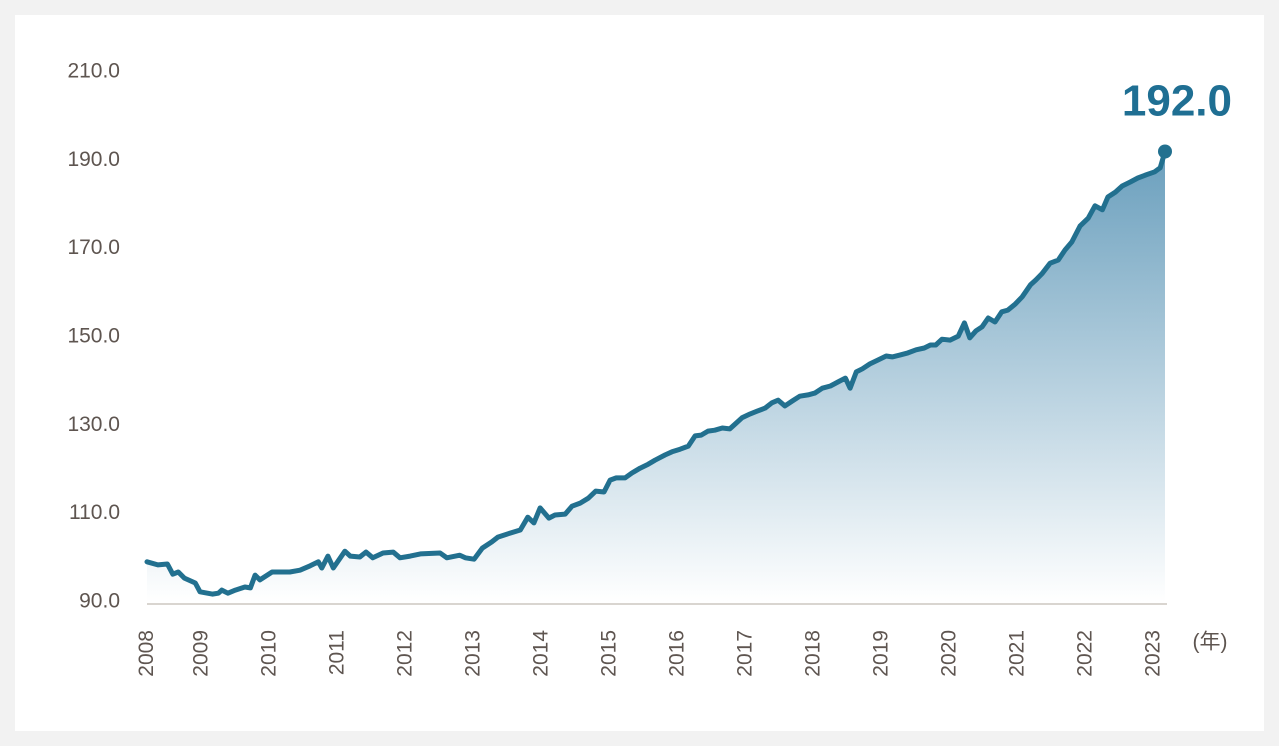 The image size is (1279, 746). What do you see at coordinates (93, 71) in the screenshot?
I see `y-tick-label: 210.0` at bounding box center [93, 71].